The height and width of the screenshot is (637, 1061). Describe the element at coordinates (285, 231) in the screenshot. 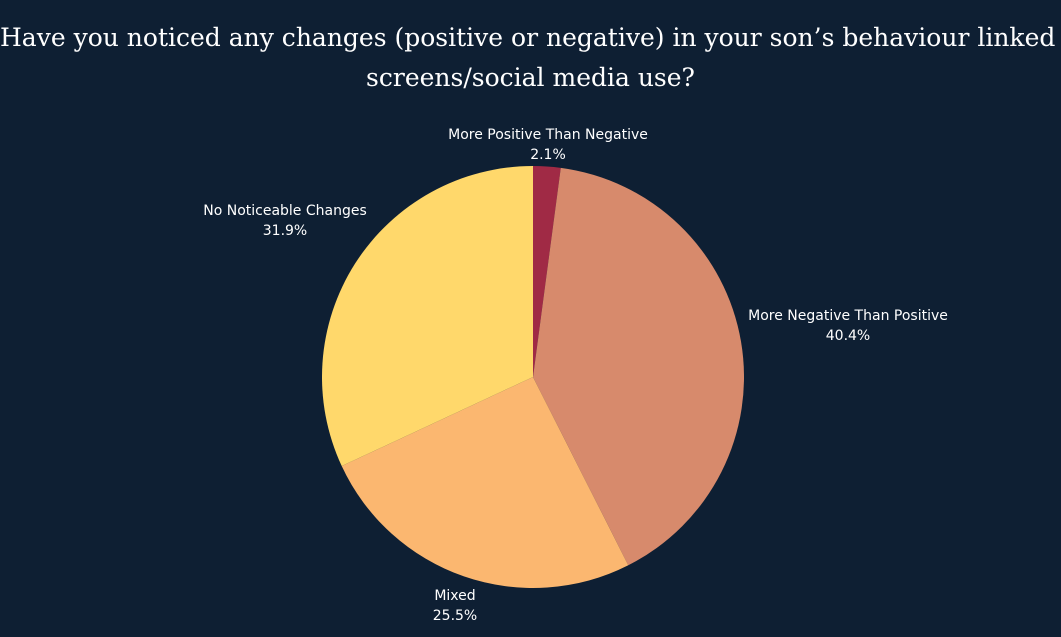

I see `slice-percent-no-noticeable-changes: 31.9%` at that location.